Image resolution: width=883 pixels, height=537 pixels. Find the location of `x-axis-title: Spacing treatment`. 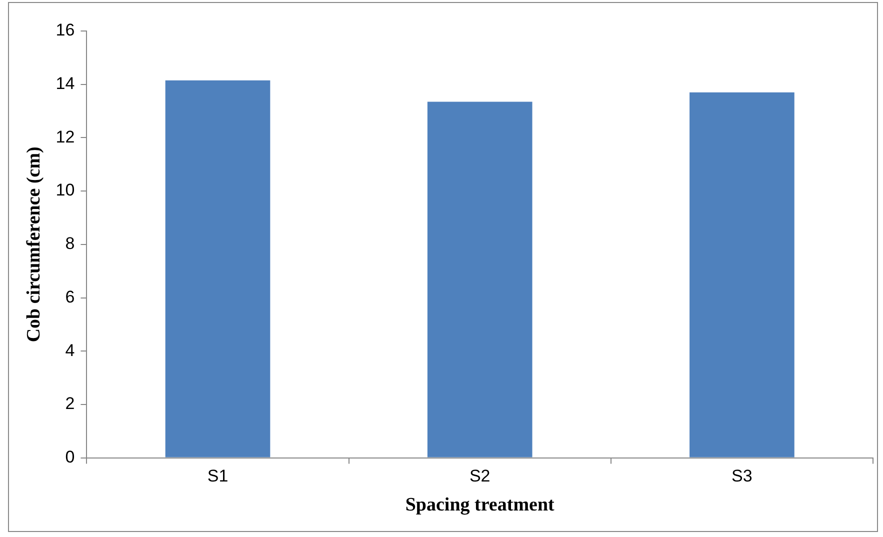

x-axis-title: Spacing treatment is located at coordinates (480, 505).